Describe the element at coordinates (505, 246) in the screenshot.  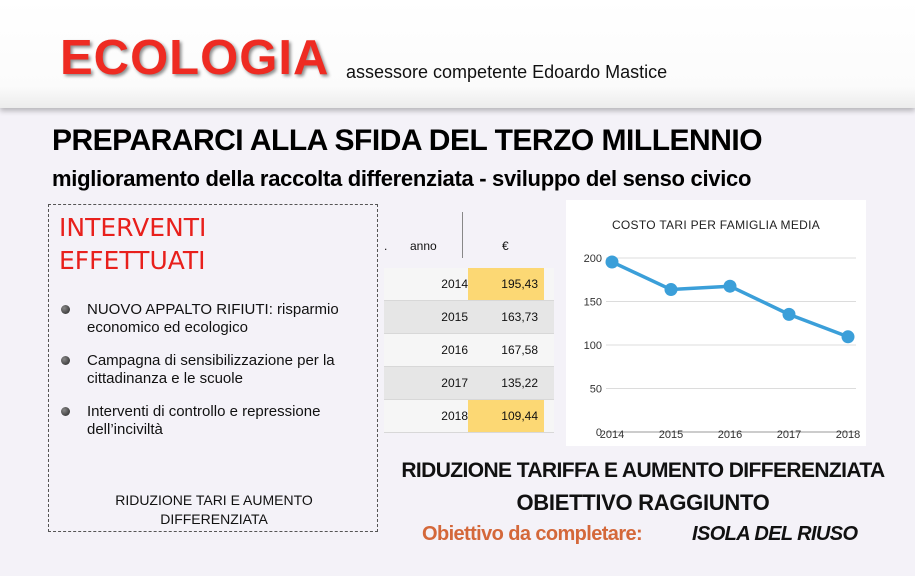
I see `column-header-value: €` at that location.